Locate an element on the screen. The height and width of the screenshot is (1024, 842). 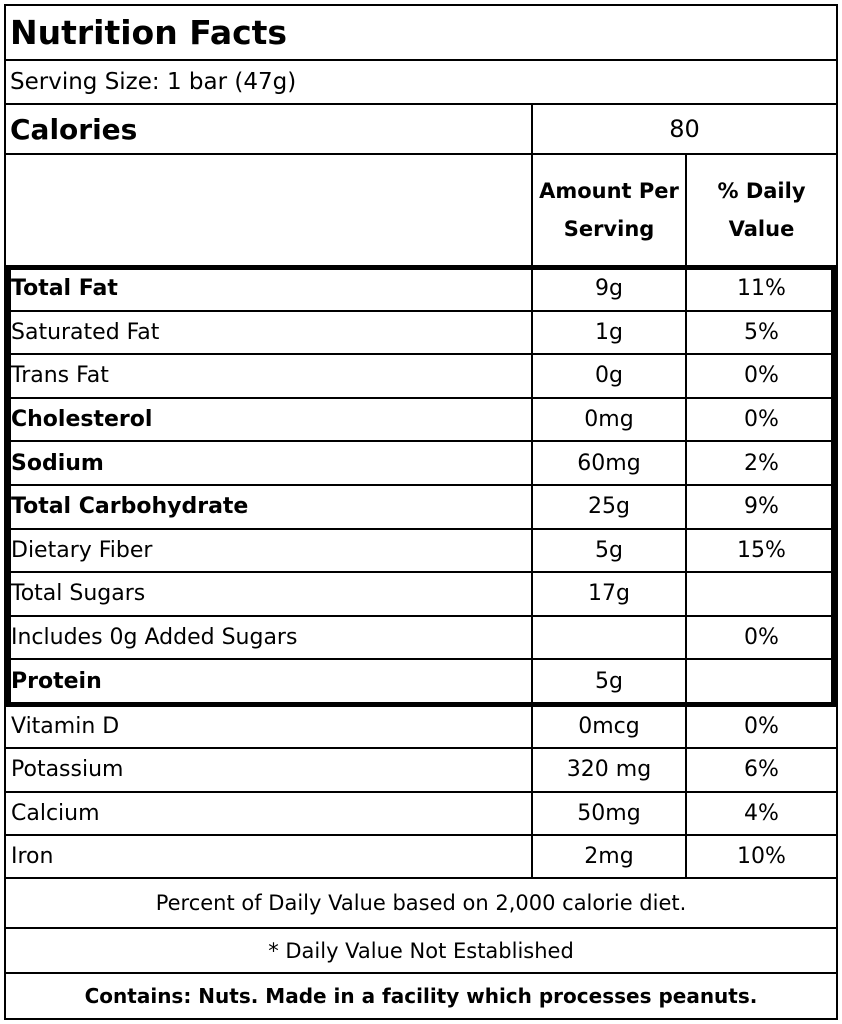
title-row: Nutrition Facts is located at coordinates (421, 33).